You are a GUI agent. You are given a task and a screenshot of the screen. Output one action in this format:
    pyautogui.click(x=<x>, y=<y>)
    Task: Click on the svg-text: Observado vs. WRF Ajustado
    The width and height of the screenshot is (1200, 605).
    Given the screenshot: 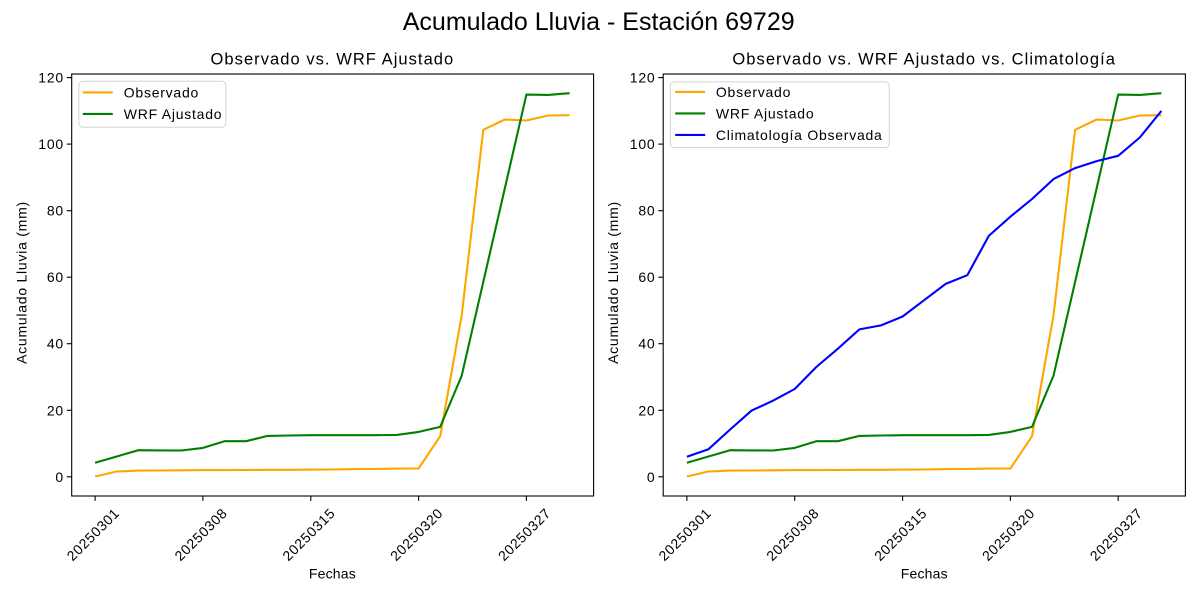 What is the action you would take?
    pyautogui.click(x=333, y=60)
    